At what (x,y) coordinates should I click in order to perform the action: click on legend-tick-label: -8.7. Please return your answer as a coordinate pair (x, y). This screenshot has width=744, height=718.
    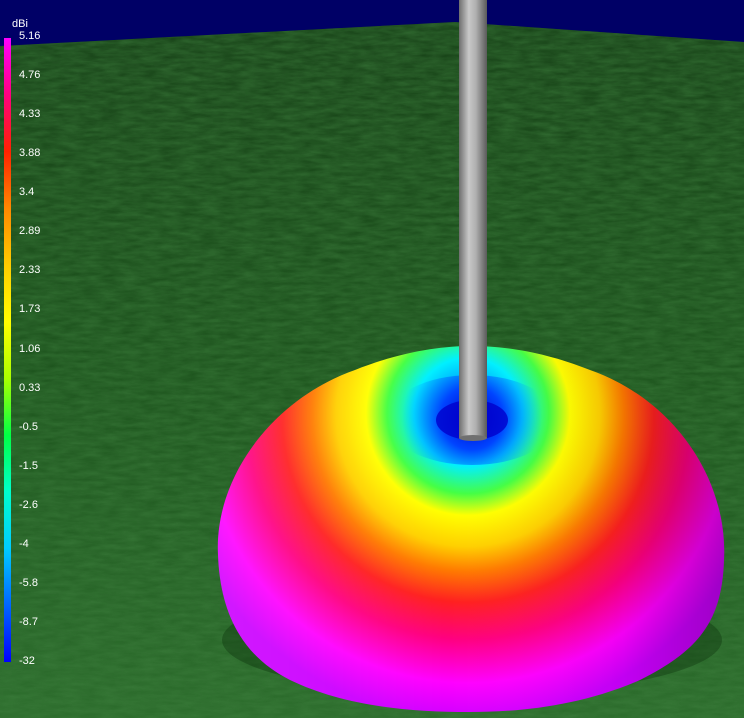
    Looking at the image, I should click on (28, 621).